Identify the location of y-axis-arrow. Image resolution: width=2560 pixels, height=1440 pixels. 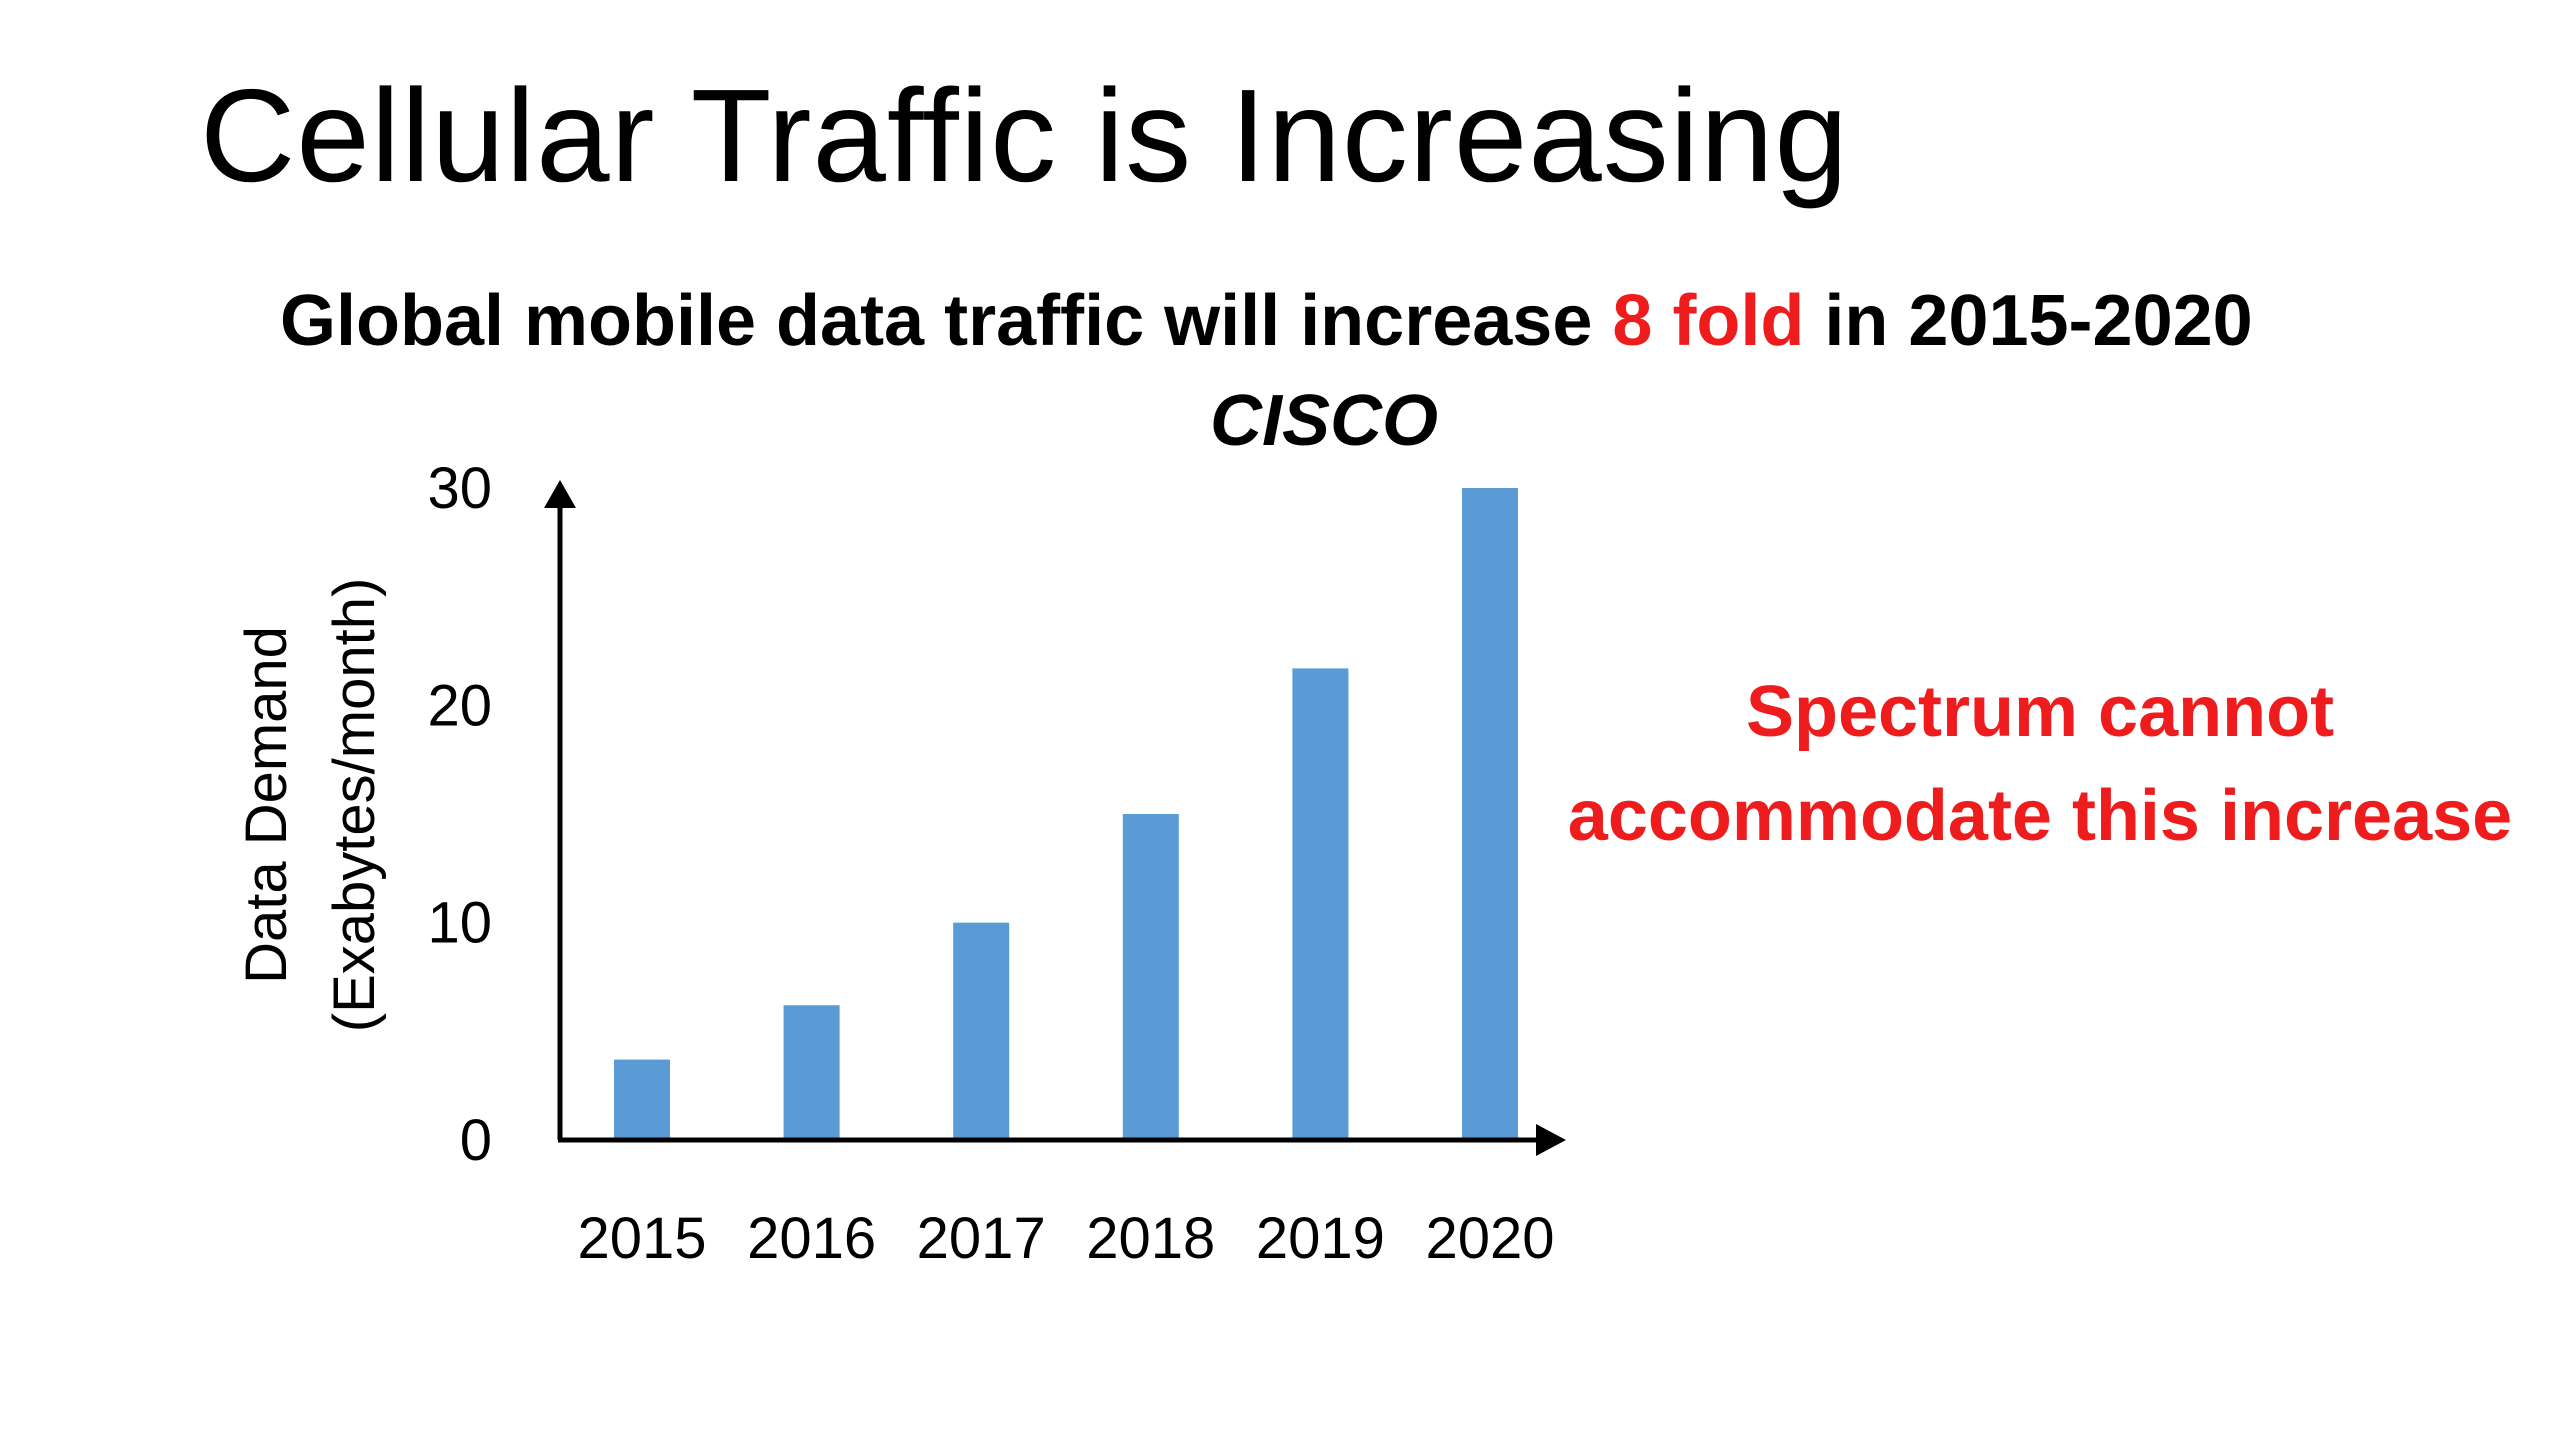
(560, 494).